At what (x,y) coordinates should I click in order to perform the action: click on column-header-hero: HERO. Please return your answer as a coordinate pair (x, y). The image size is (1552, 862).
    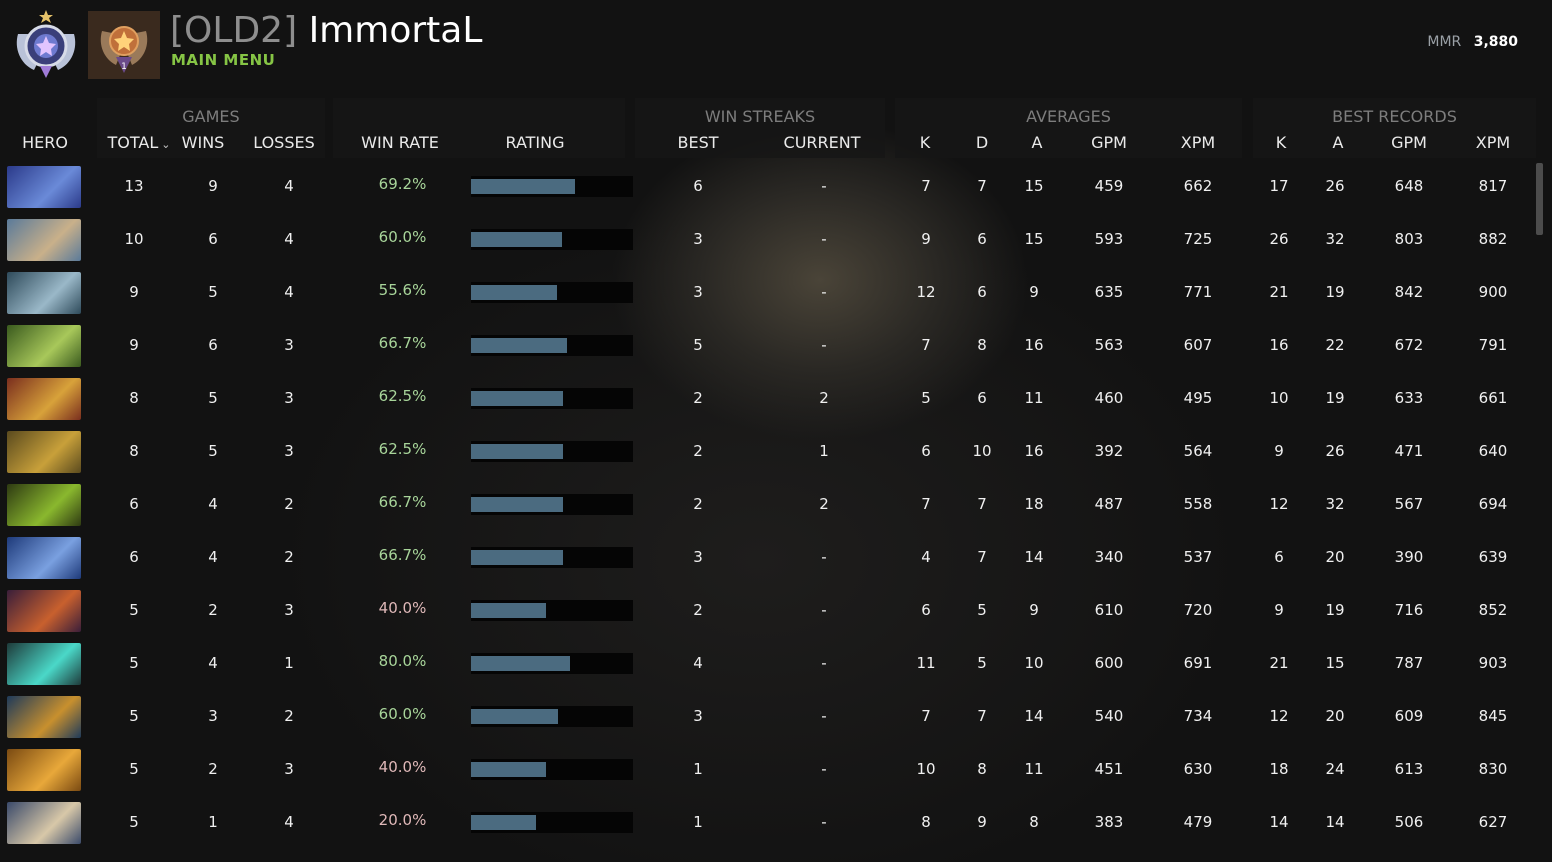
    Looking at the image, I should click on (45, 142).